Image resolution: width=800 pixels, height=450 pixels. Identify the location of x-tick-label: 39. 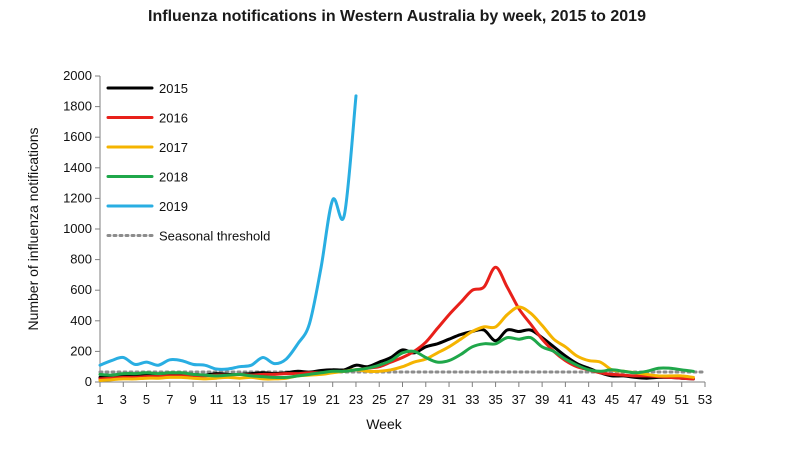
(542, 399).